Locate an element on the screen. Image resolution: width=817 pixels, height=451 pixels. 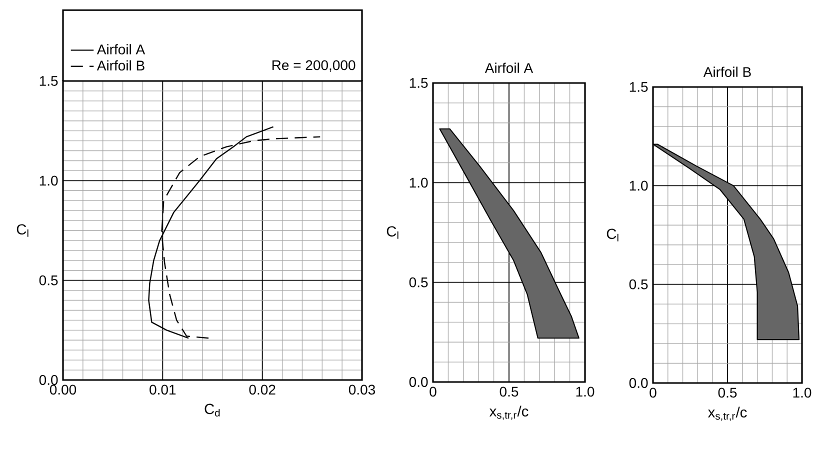
legend-label: Airfoil A is located at coordinates (121, 49).